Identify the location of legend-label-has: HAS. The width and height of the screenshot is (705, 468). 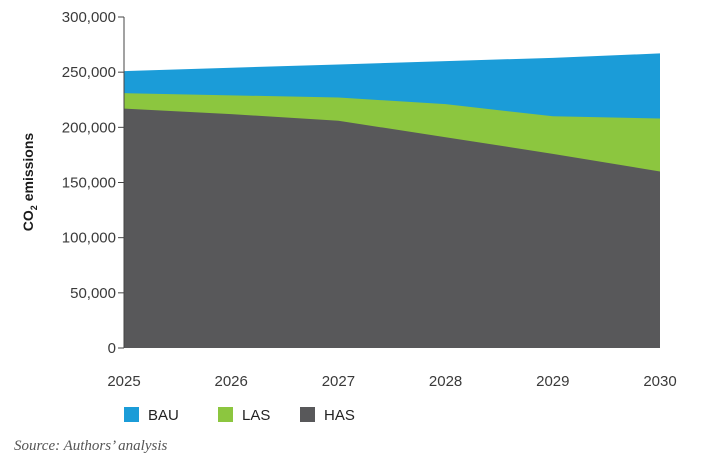
(339, 415).